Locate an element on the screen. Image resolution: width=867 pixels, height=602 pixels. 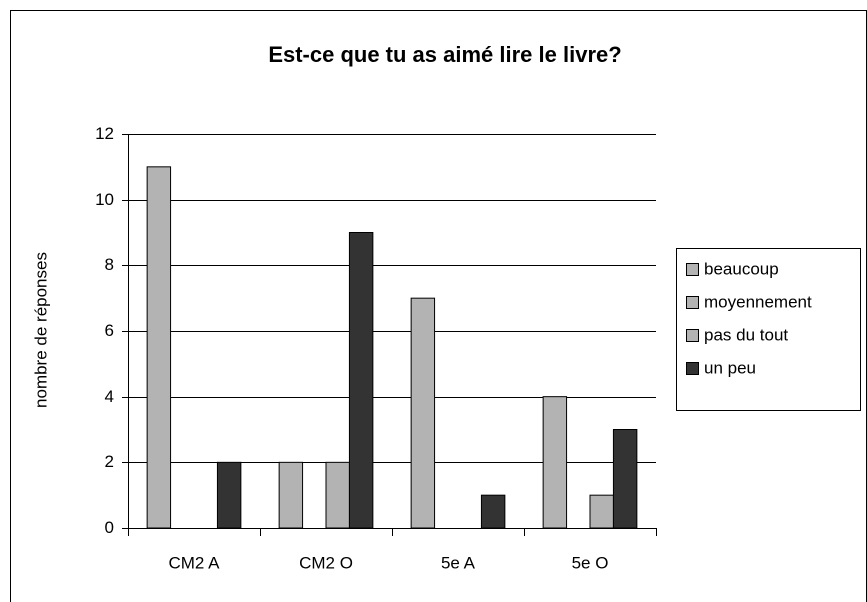
x-tick-label: CM2 O is located at coordinates (326, 562).